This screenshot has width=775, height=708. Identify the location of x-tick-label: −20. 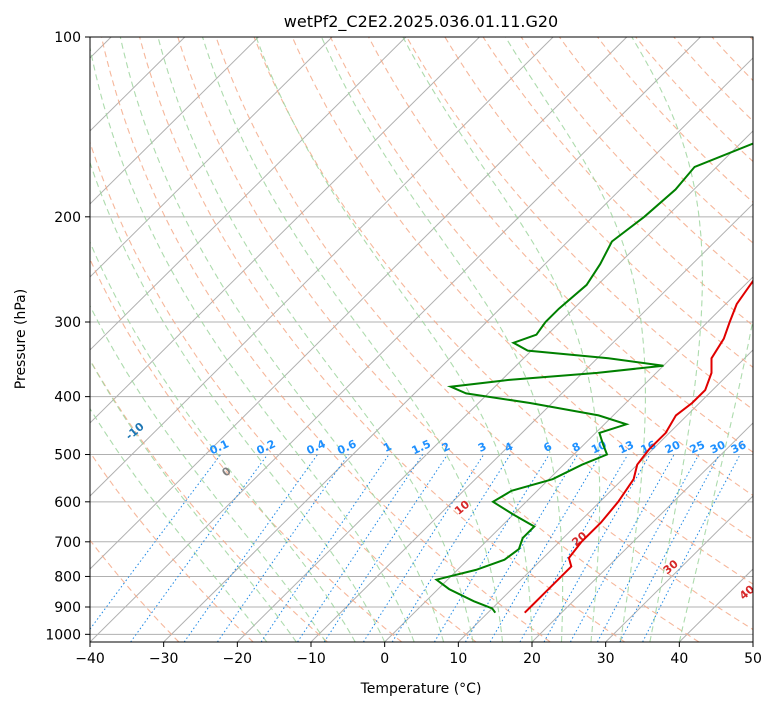
(238, 659).